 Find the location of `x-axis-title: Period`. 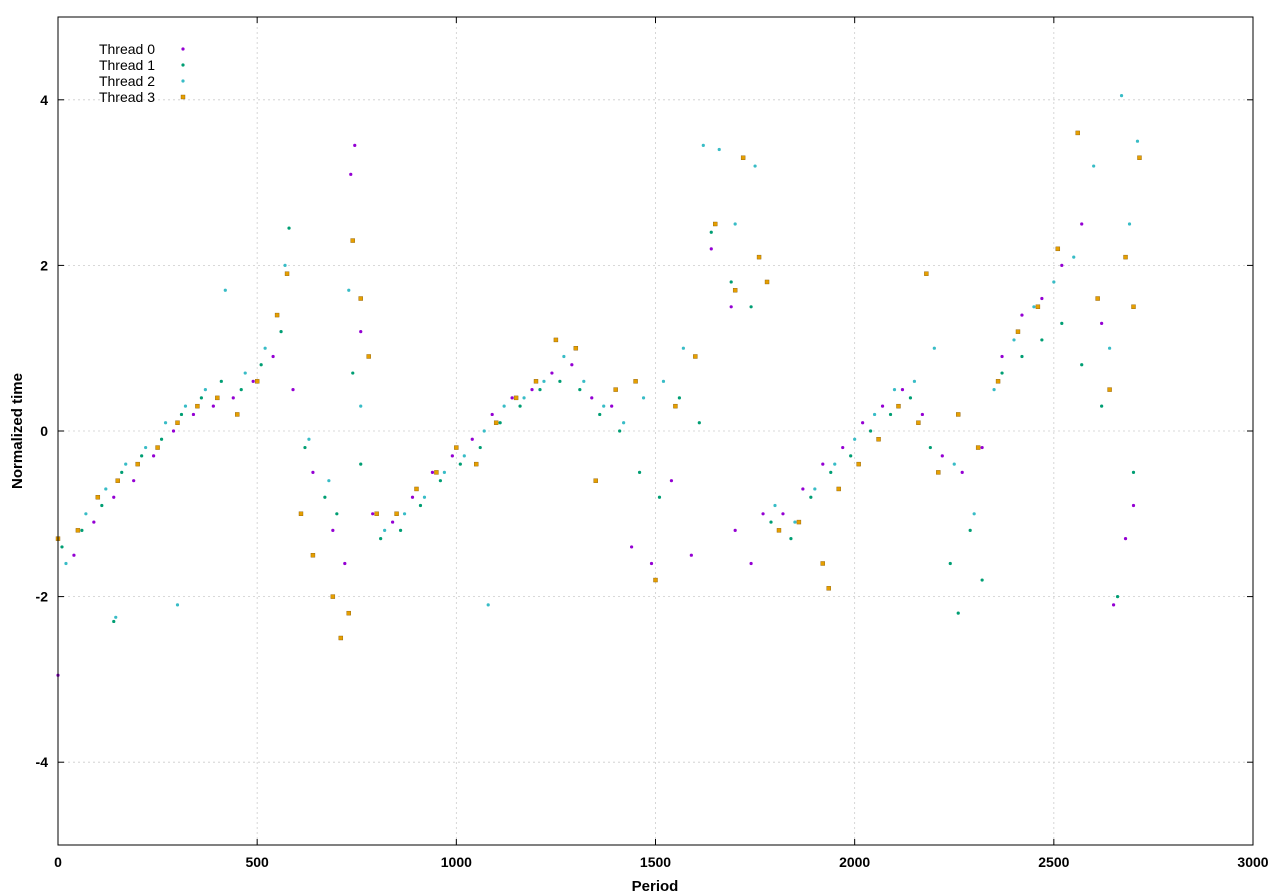

x-axis-title: Period is located at coordinates (655, 886).